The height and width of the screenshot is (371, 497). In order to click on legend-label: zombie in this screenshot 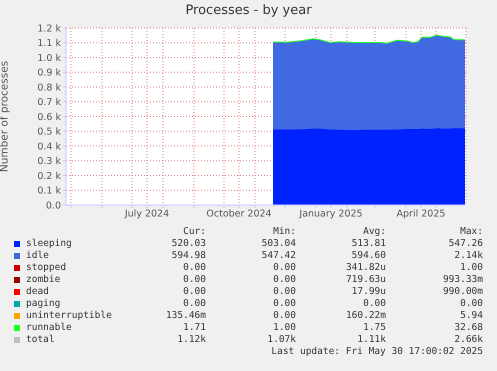, I will do `click(43, 279)`.